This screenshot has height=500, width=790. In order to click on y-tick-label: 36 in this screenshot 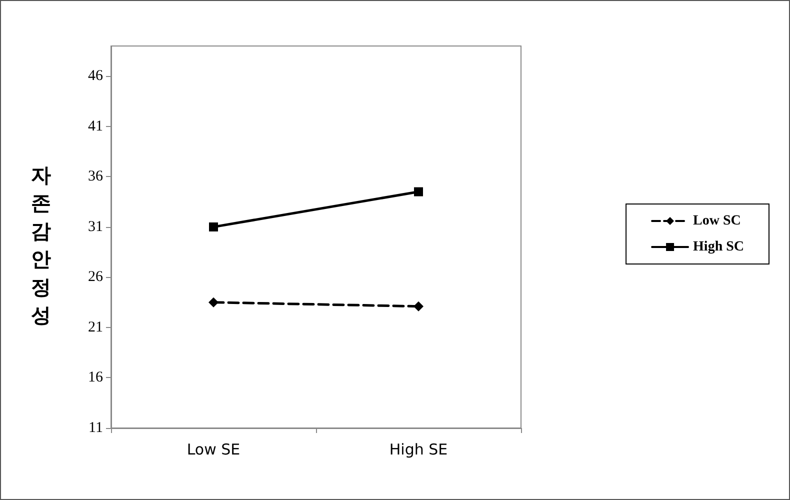, I will do `click(96, 176)`.